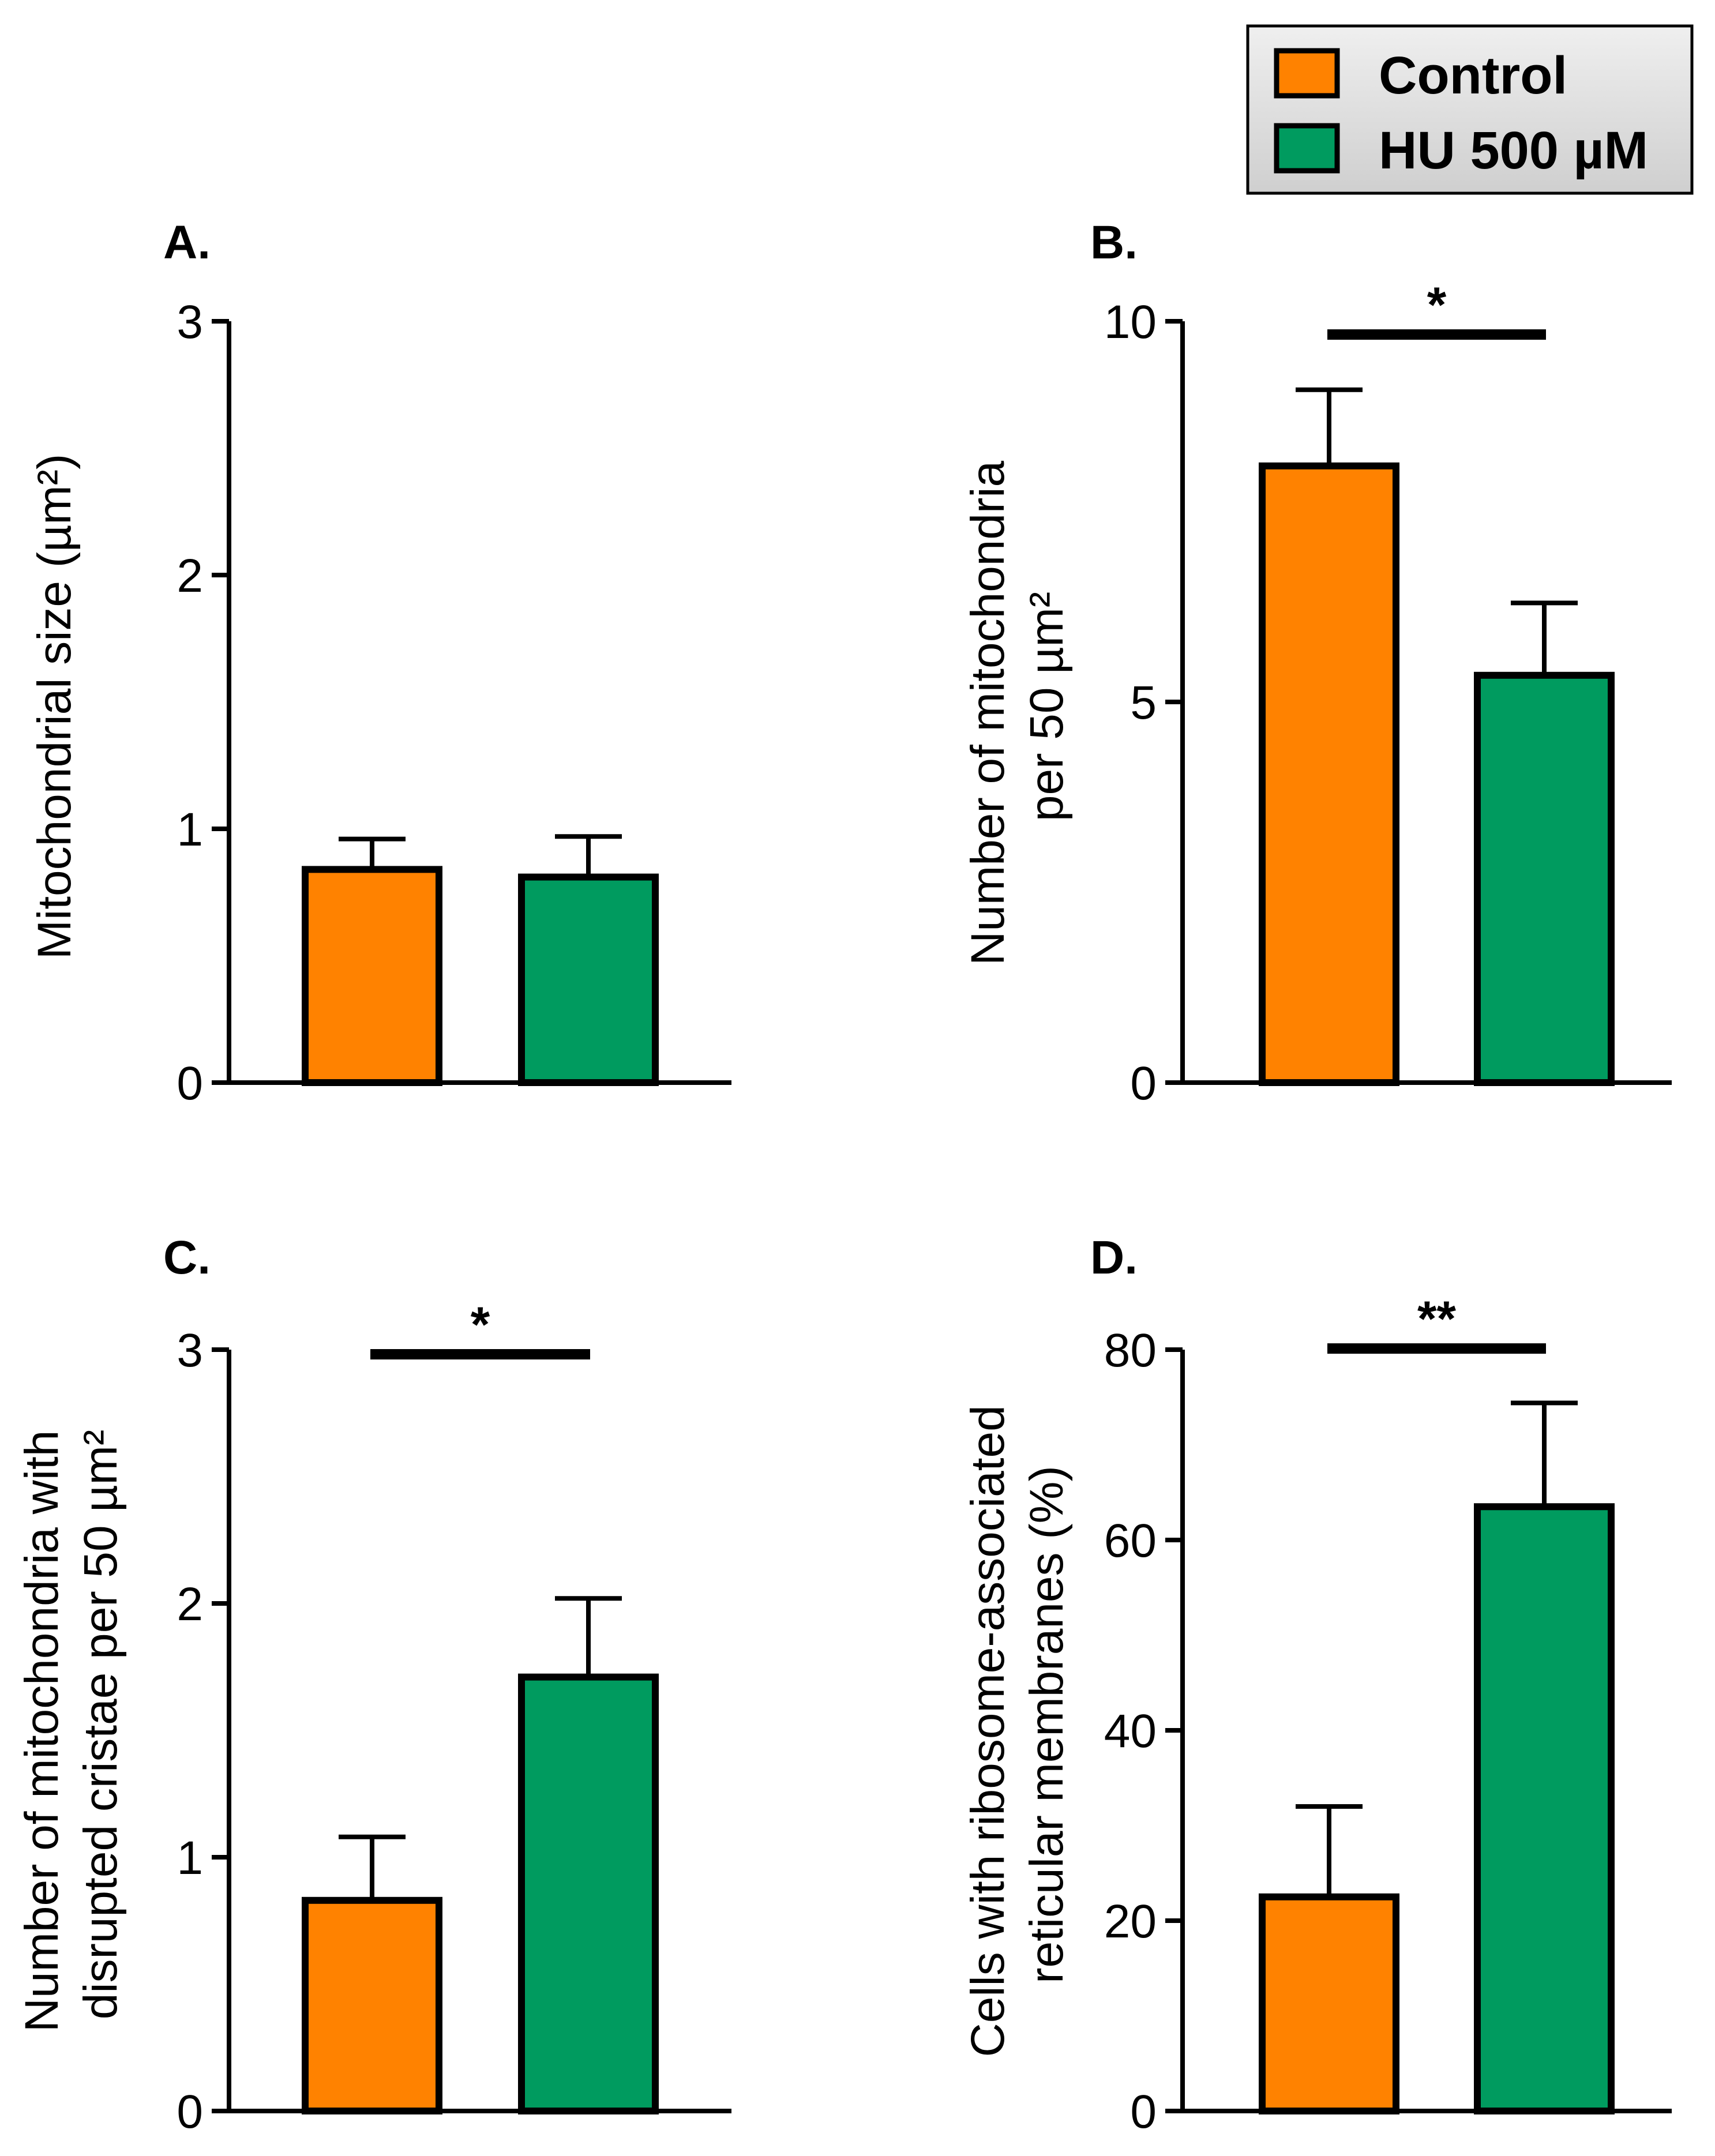 The image size is (1715, 2156). What do you see at coordinates (988, 1731) in the screenshot?
I see `y-axis-label-line-1: Cells with ribosome-associated` at bounding box center [988, 1731].